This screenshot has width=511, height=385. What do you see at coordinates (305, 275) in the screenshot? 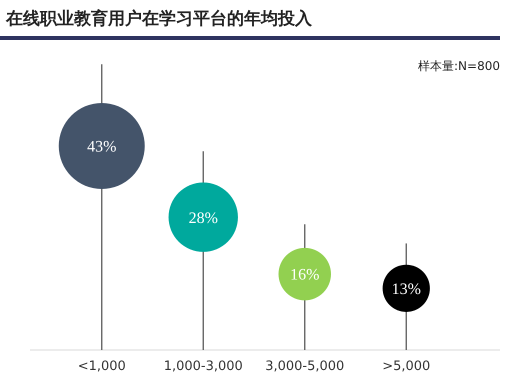
I see `data-label: 16%` at bounding box center [305, 275].